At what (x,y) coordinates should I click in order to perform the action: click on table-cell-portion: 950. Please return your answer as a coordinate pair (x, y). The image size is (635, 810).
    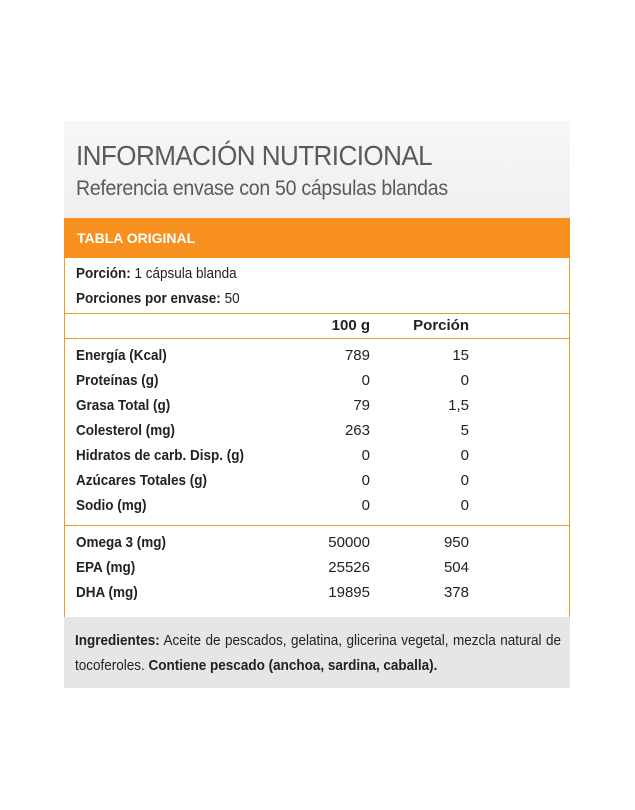
    Looking at the image, I should click on (456, 542).